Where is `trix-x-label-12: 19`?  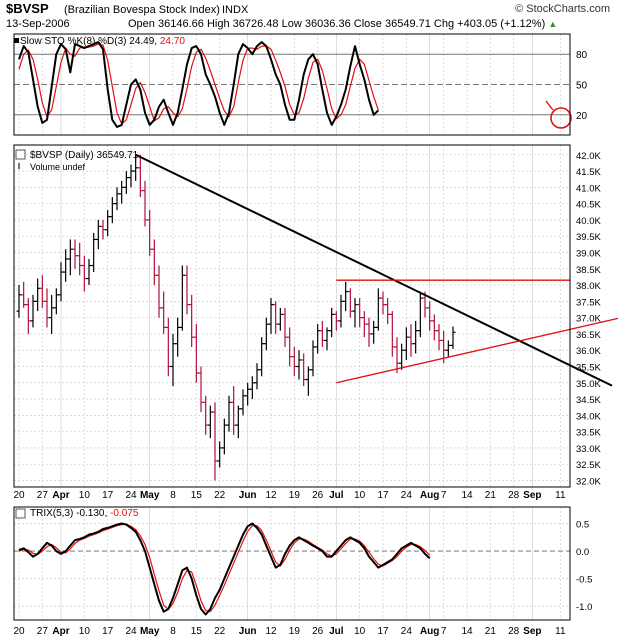
trix-x-label-12: 19 is located at coordinates (295, 631).